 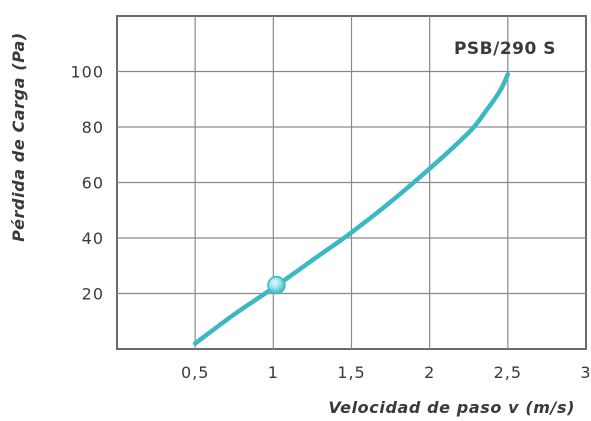 What do you see at coordinates (351, 372) in the screenshot?
I see `x-tick-label: 1,5` at bounding box center [351, 372].